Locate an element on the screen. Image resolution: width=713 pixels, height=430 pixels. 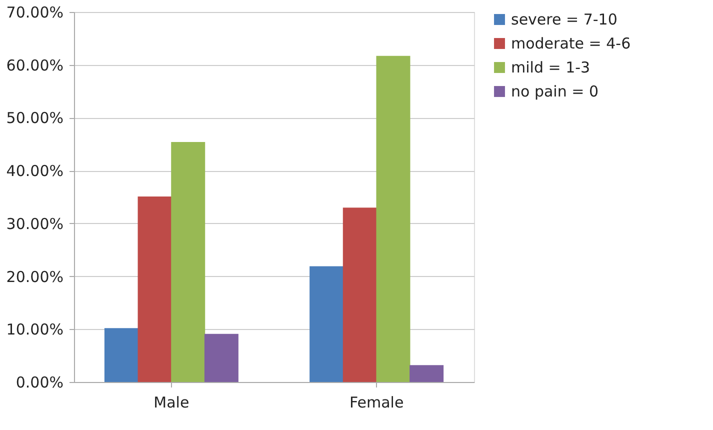
y-tick-label: 50.00% is located at coordinates (35, 118).